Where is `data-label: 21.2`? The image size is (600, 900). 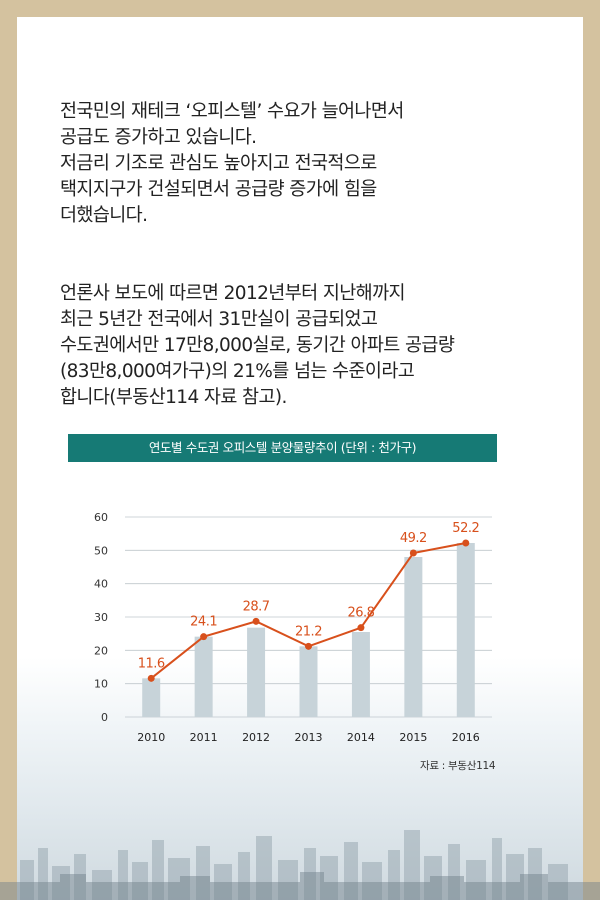
data-label: 21.2 is located at coordinates (308, 631).